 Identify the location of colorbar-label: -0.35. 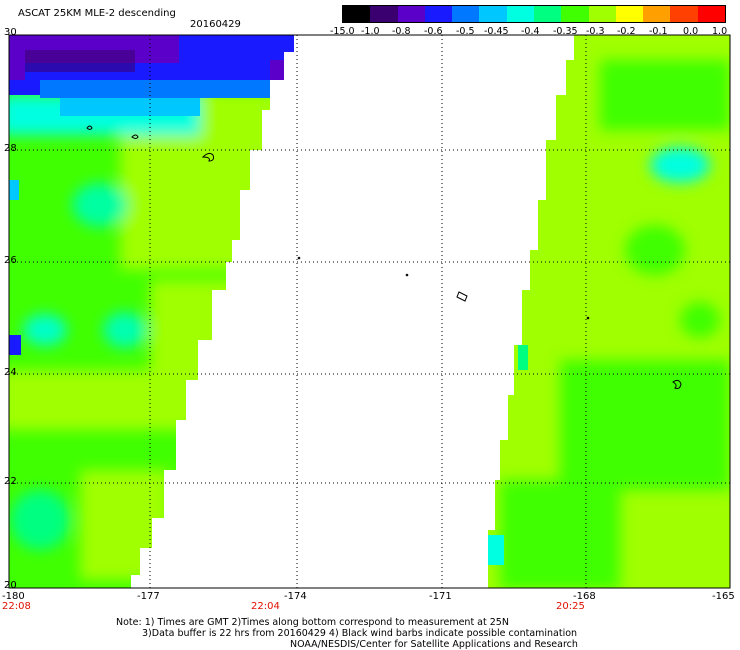
(565, 31).